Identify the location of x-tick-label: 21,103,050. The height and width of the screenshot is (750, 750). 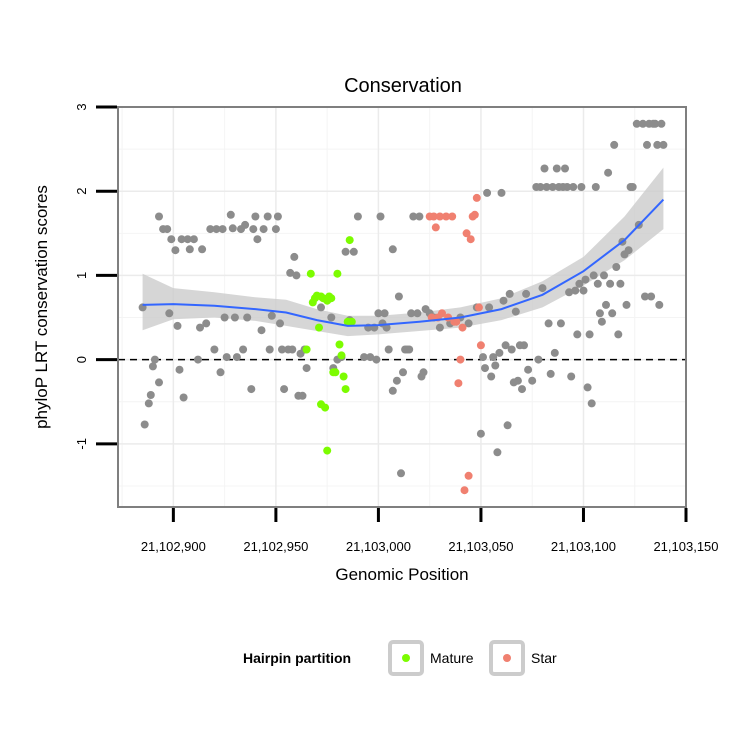
(480, 546).